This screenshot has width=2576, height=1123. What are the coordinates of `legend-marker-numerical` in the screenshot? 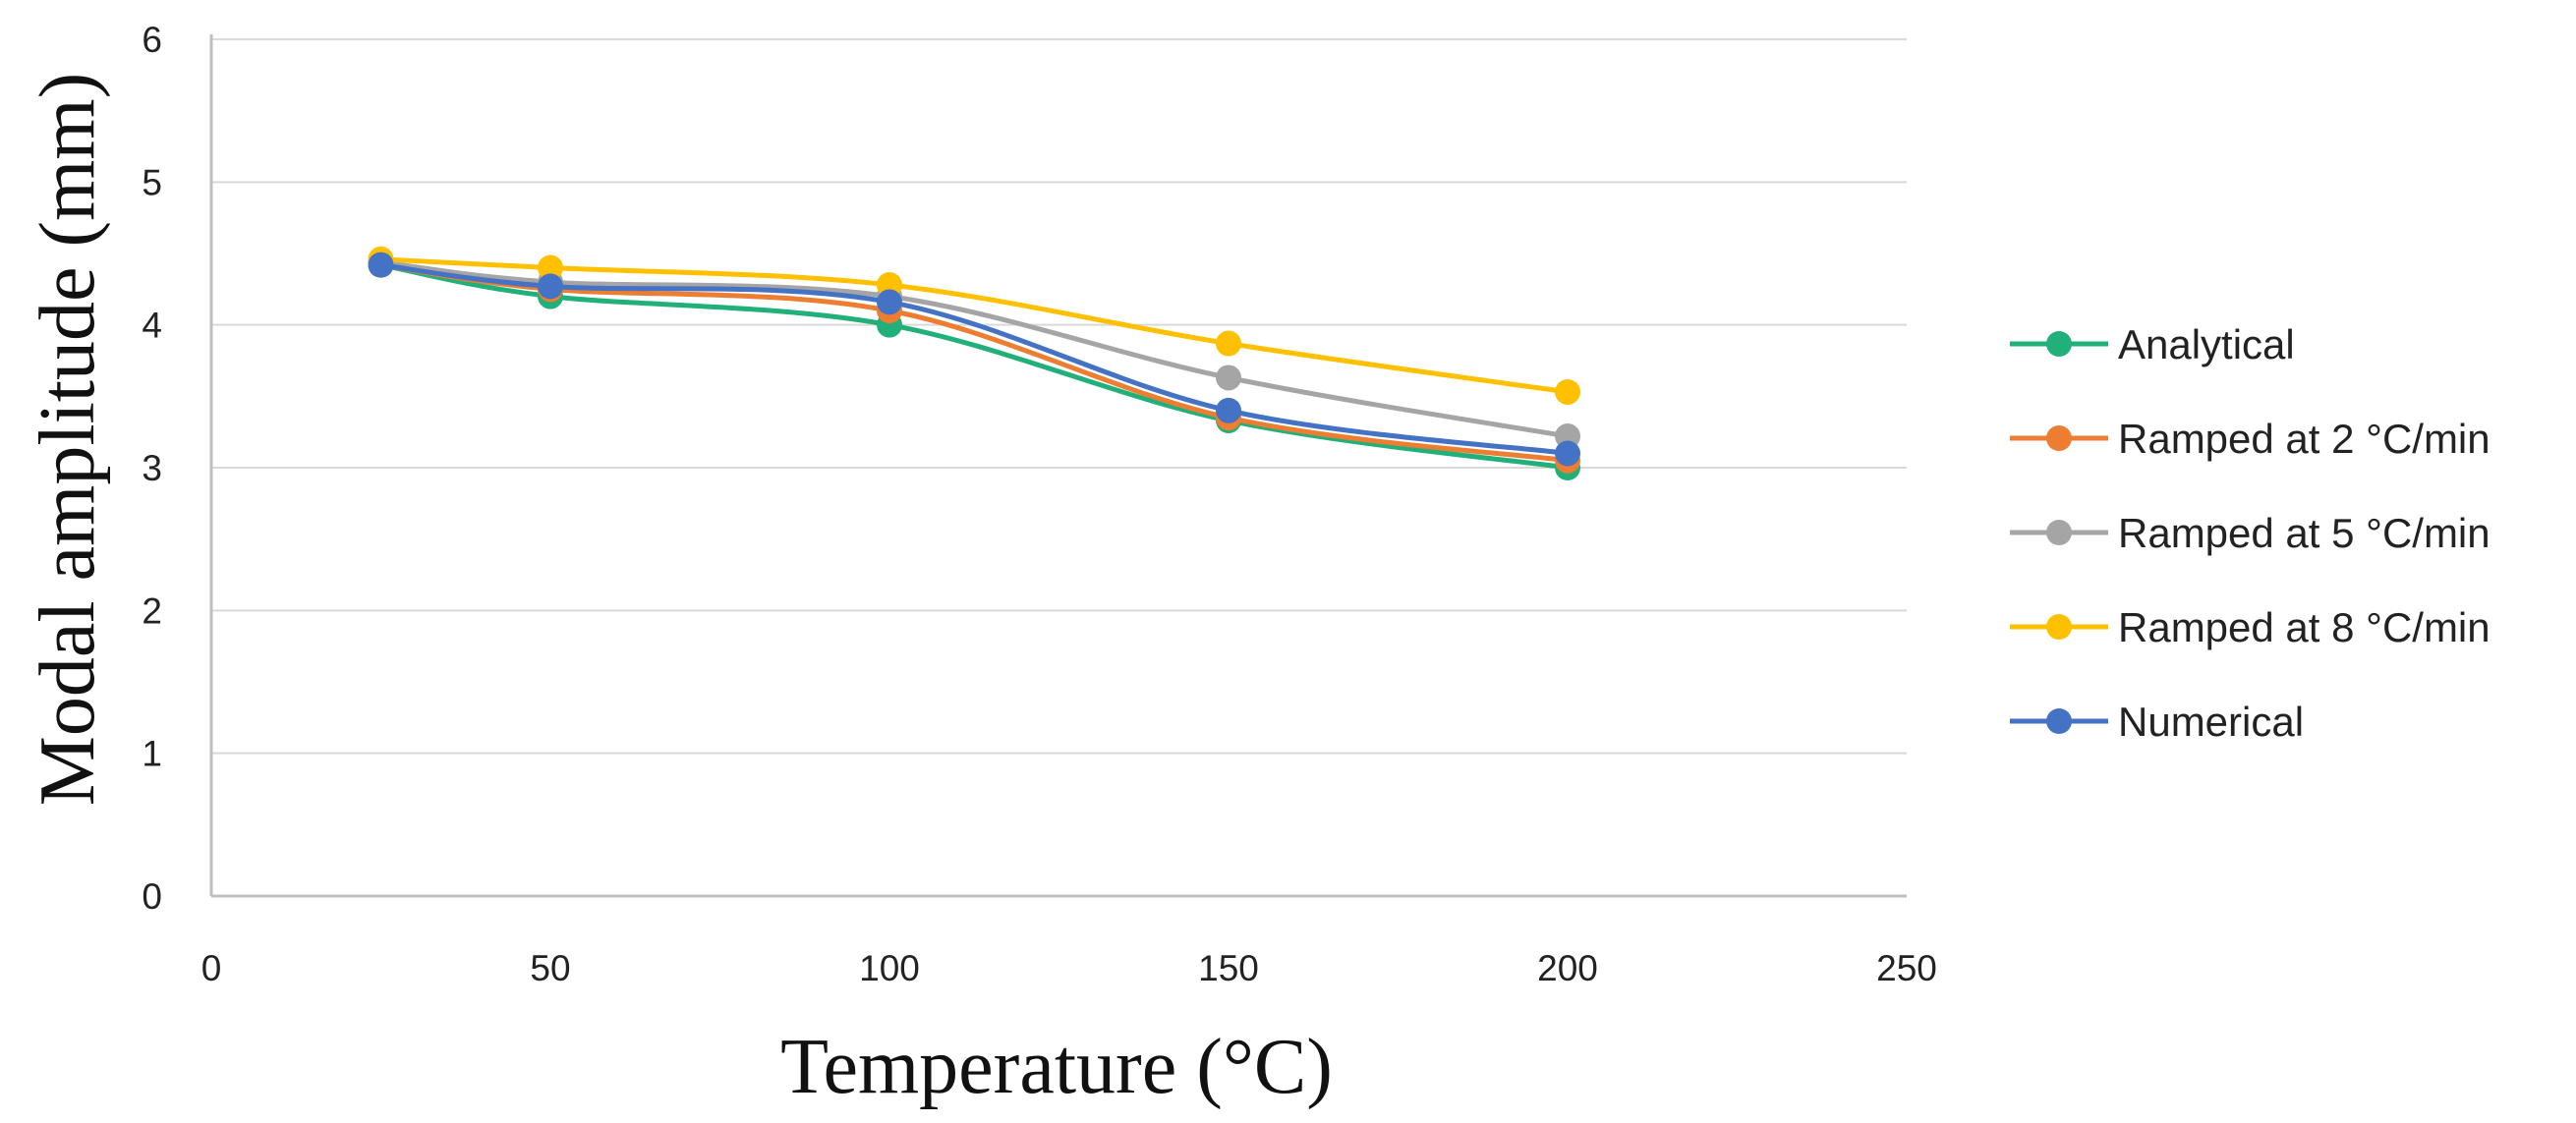 It's located at (2059, 721).